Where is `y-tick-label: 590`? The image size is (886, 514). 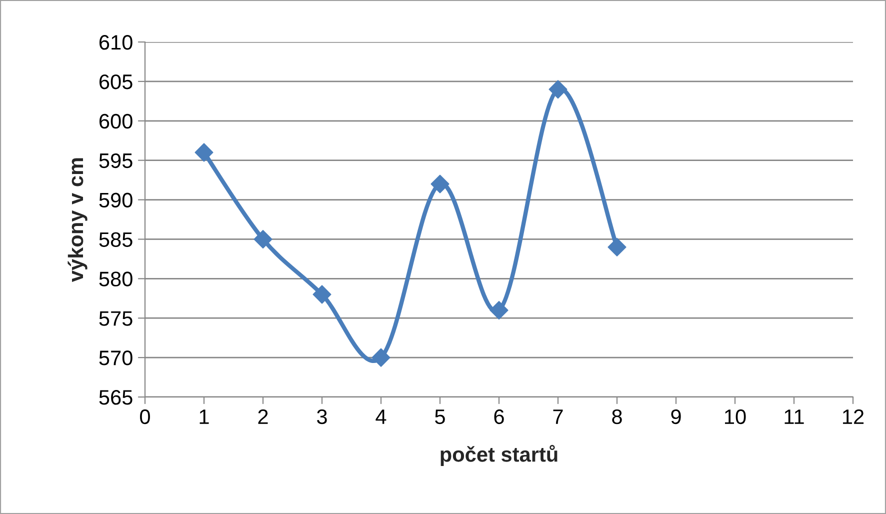 y-tick-label: 590 is located at coordinates (115, 200).